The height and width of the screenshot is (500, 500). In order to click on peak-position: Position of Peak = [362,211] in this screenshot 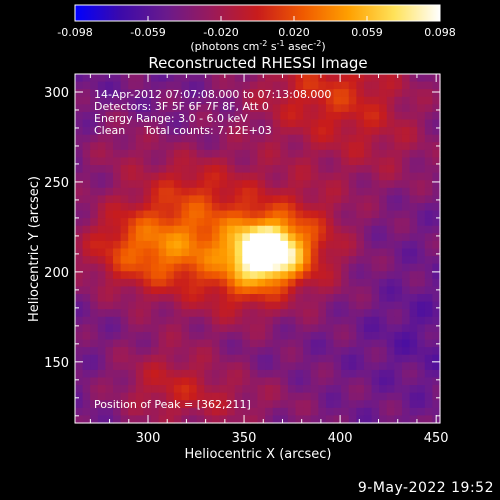, I will do `click(172, 404)`.